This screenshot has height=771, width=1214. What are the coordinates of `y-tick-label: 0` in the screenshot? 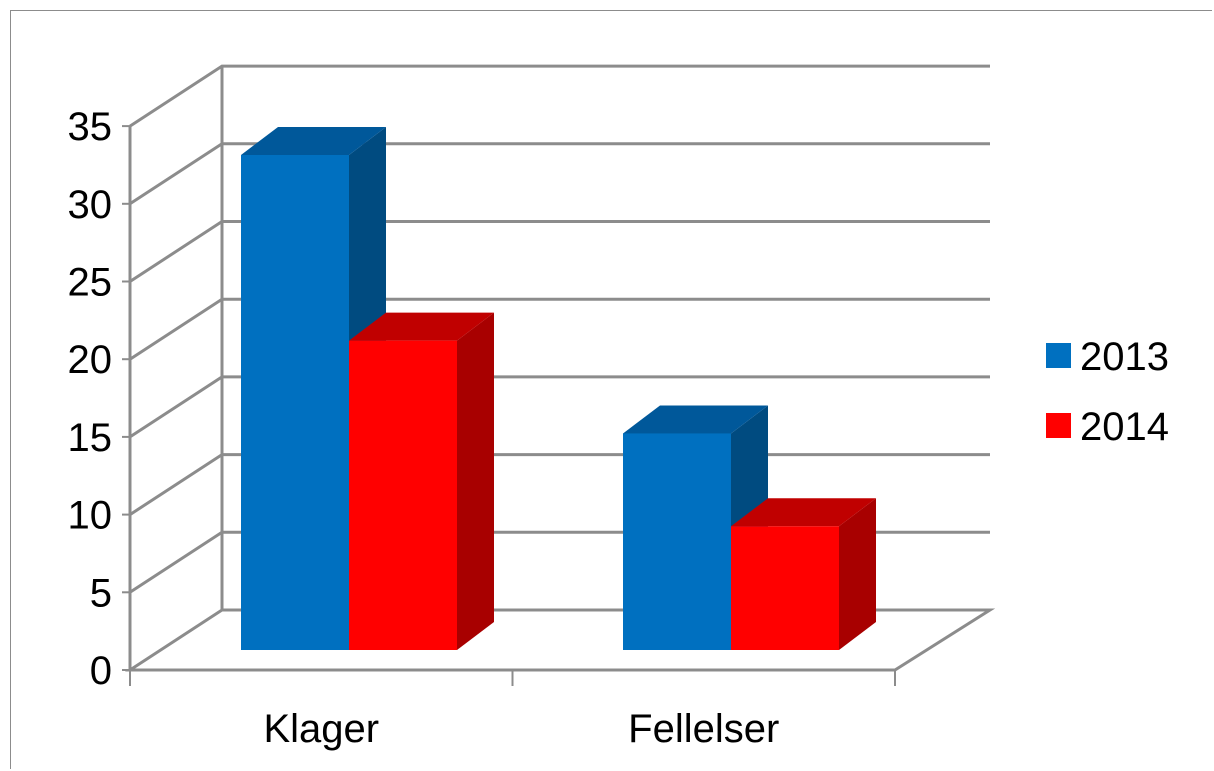 It's located at (101, 671).